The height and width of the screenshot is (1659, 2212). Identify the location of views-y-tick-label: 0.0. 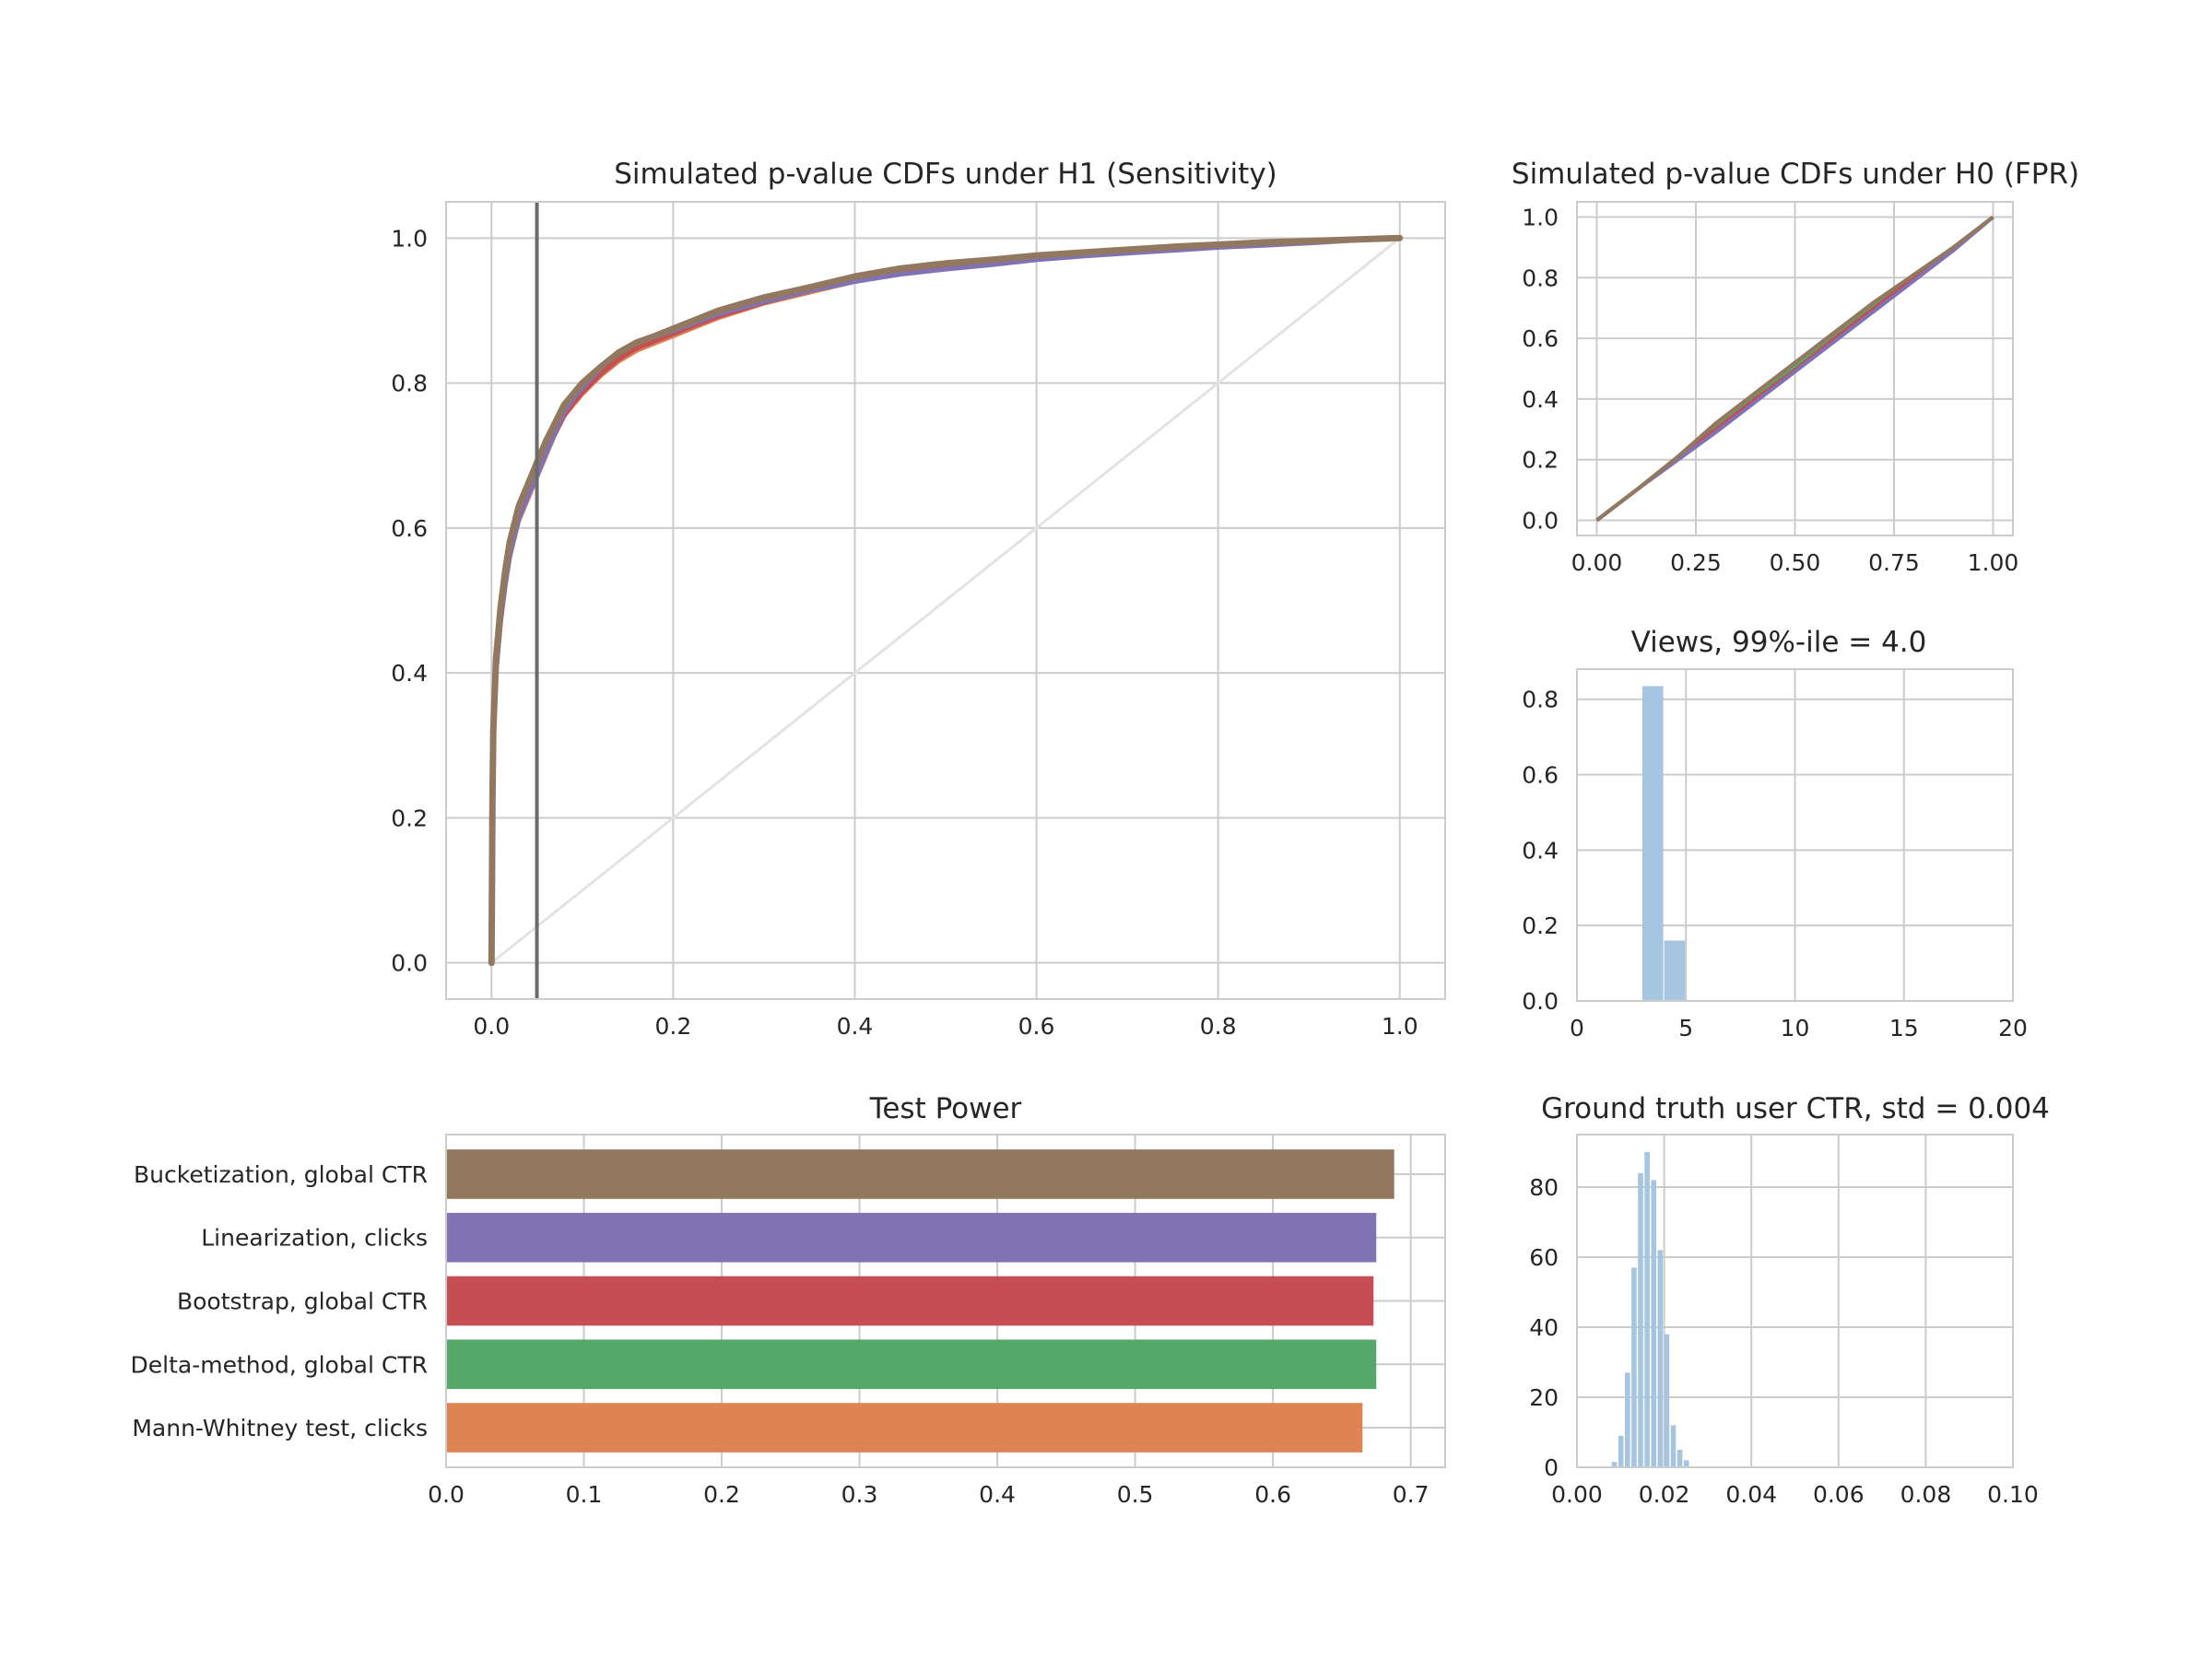
(1540, 1001).